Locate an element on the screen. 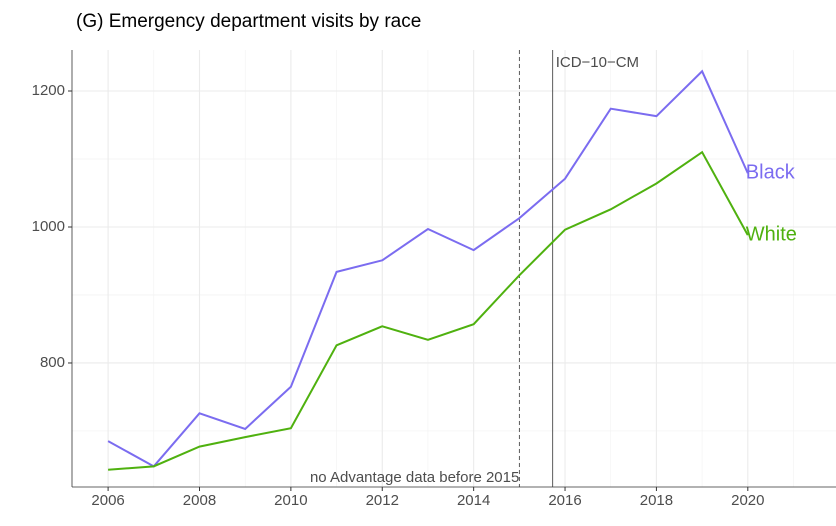 The image size is (836, 526). series-label: White is located at coordinates (771, 234).